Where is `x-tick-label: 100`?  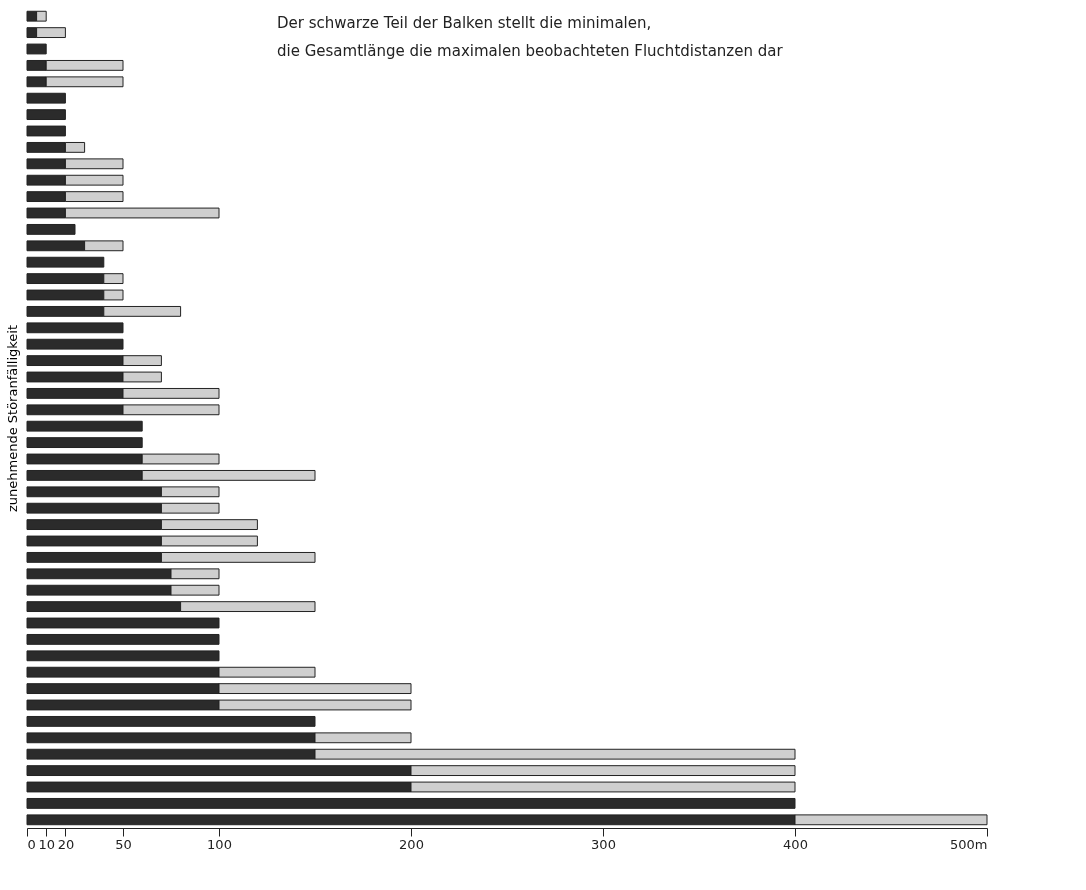 x-tick-label: 100 is located at coordinates (219, 844).